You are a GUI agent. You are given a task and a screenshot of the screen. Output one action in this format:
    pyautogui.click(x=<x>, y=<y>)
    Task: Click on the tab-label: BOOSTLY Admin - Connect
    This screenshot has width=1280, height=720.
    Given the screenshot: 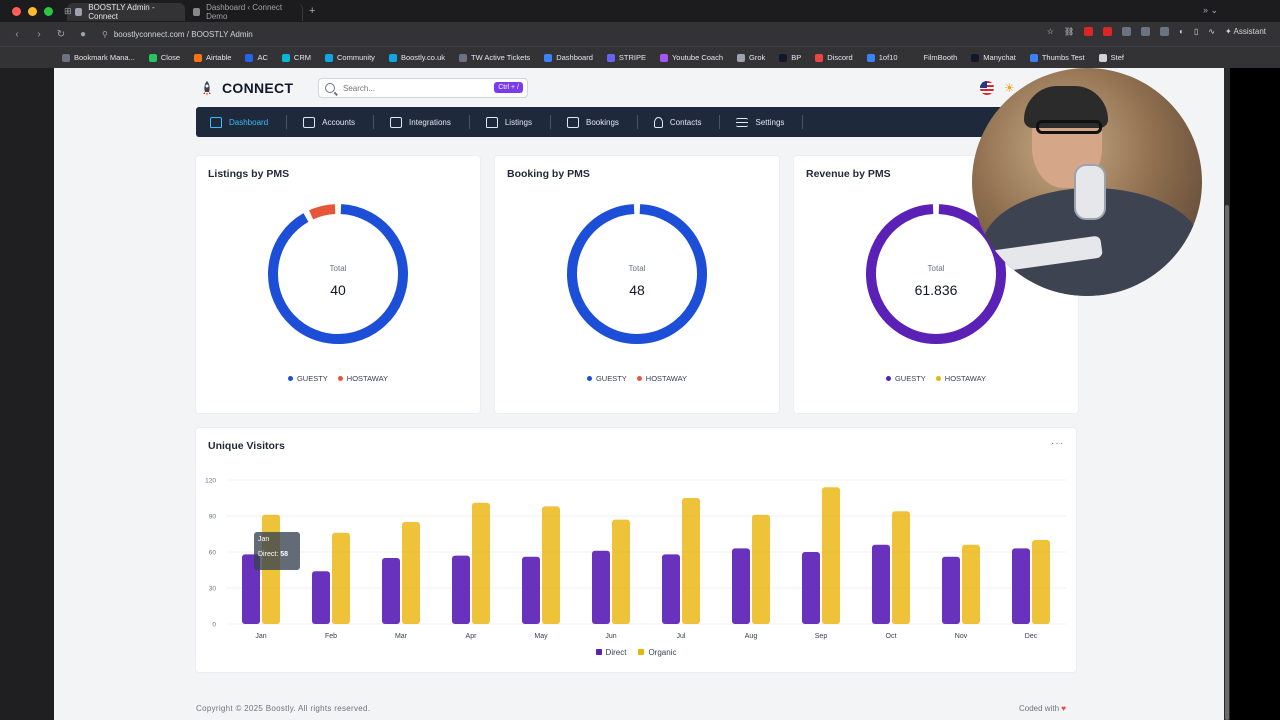 What is the action you would take?
    pyautogui.click(x=121, y=12)
    